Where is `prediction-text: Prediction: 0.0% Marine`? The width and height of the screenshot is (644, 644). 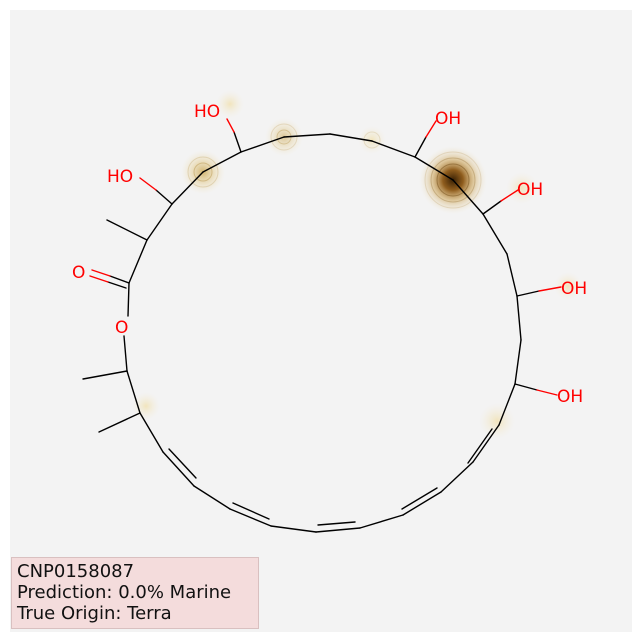 prediction-text: Prediction: 0.0% Marine is located at coordinates (124, 592).